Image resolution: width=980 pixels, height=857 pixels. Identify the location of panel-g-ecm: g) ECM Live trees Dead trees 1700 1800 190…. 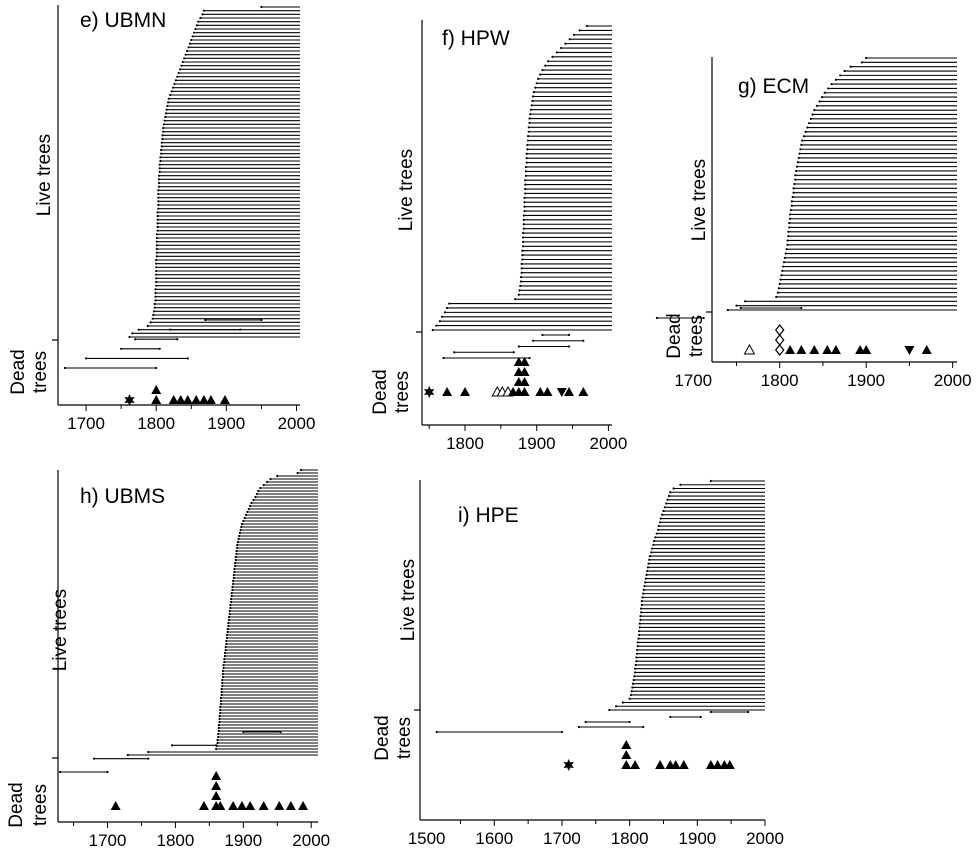
(814, 223).